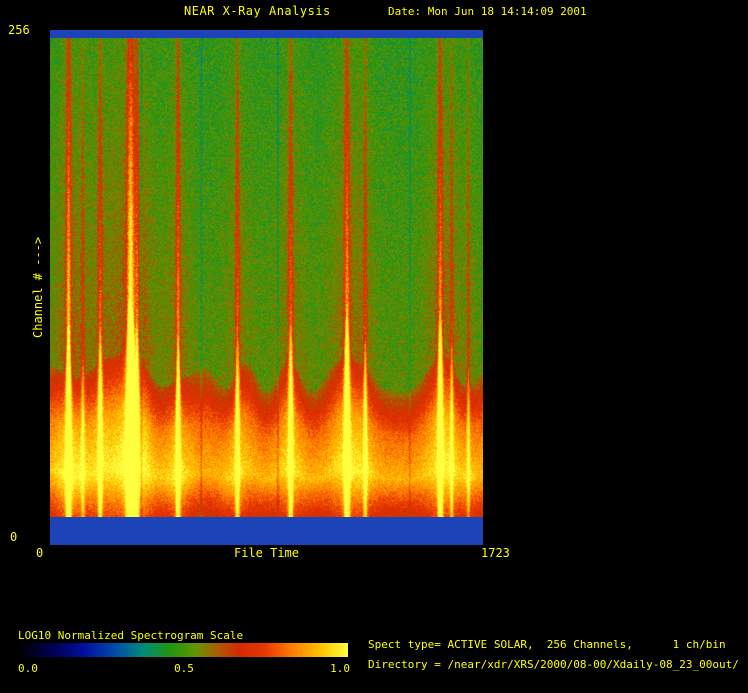 Image resolution: width=748 pixels, height=693 pixels. What do you see at coordinates (14, 537) in the screenshot?
I see `y-axis-min-tick: 0` at bounding box center [14, 537].